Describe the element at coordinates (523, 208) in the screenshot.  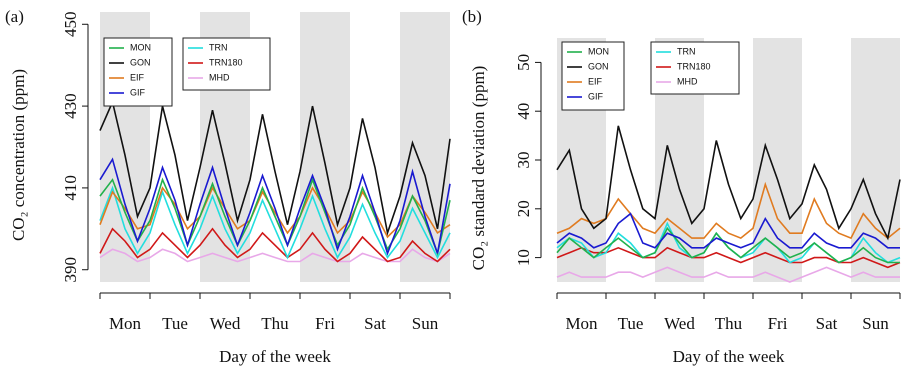
I see `y-tick-label: 20` at that location.